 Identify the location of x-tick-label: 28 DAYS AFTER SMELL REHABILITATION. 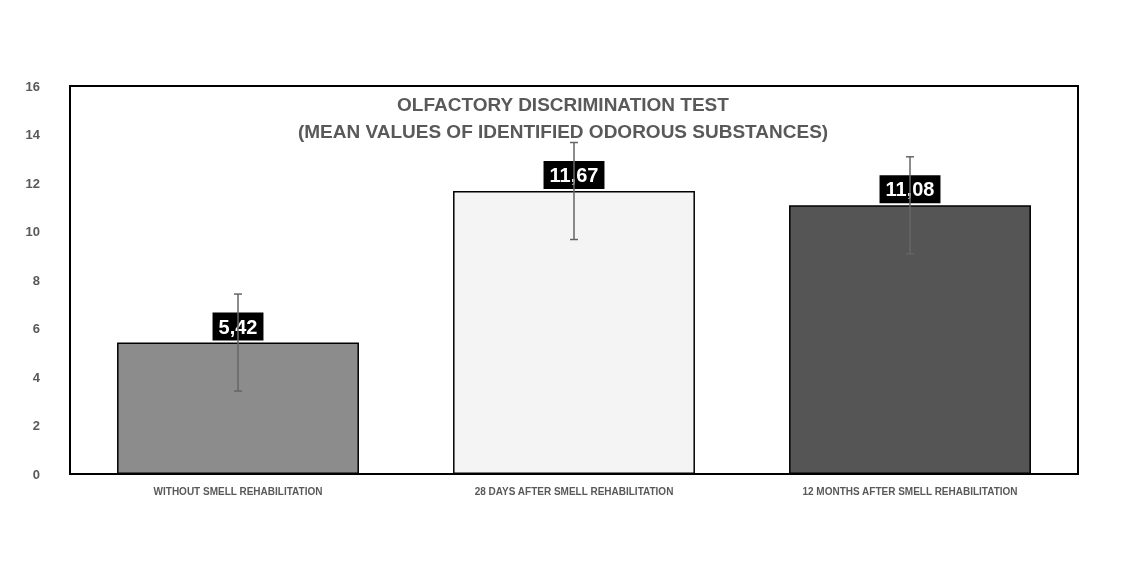
(574, 491).